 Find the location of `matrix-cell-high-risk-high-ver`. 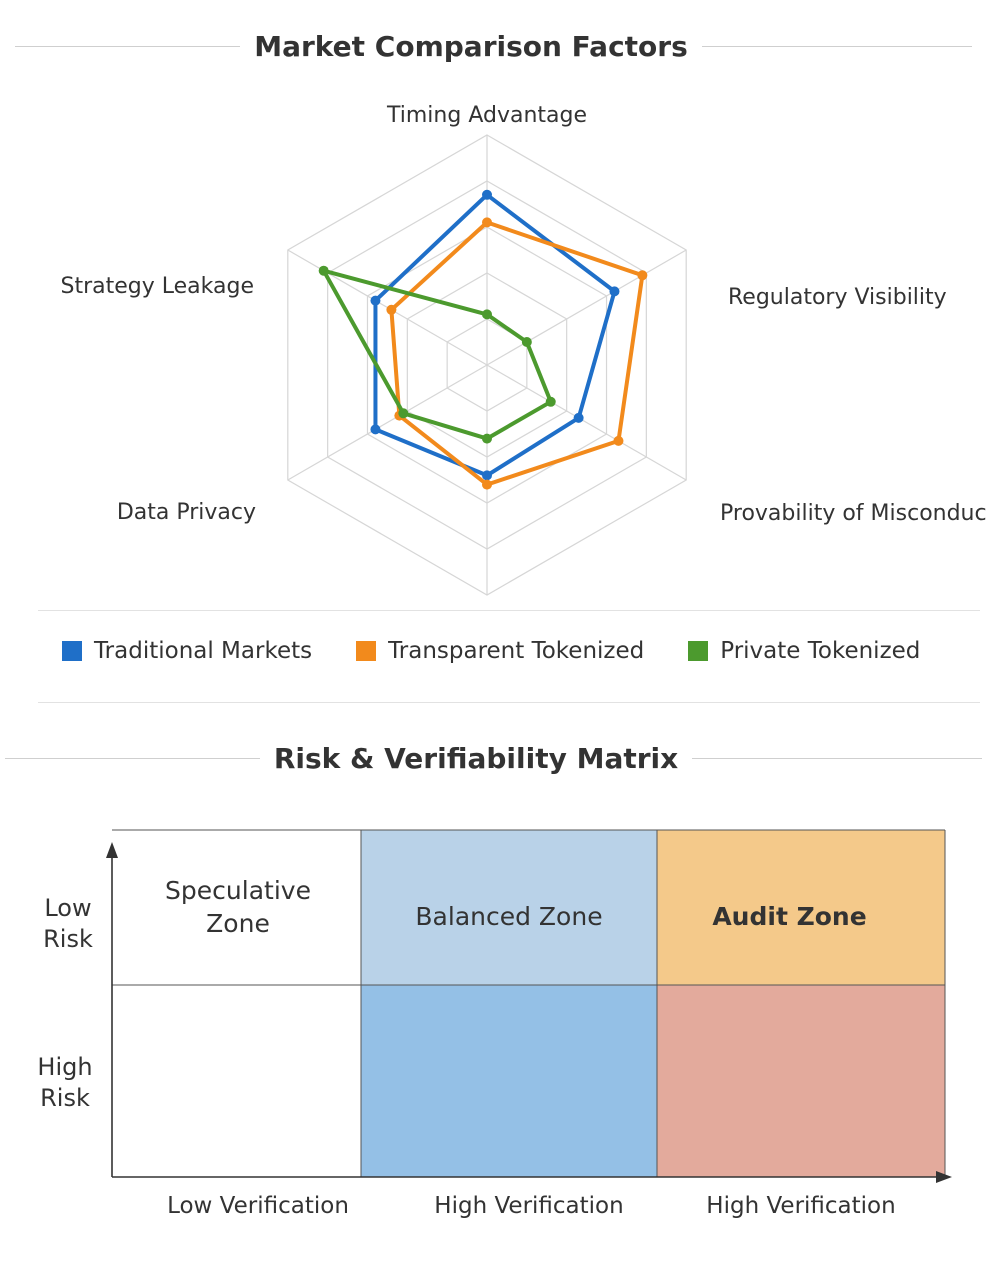

matrix-cell-high-risk-high-ver is located at coordinates (509, 1081).